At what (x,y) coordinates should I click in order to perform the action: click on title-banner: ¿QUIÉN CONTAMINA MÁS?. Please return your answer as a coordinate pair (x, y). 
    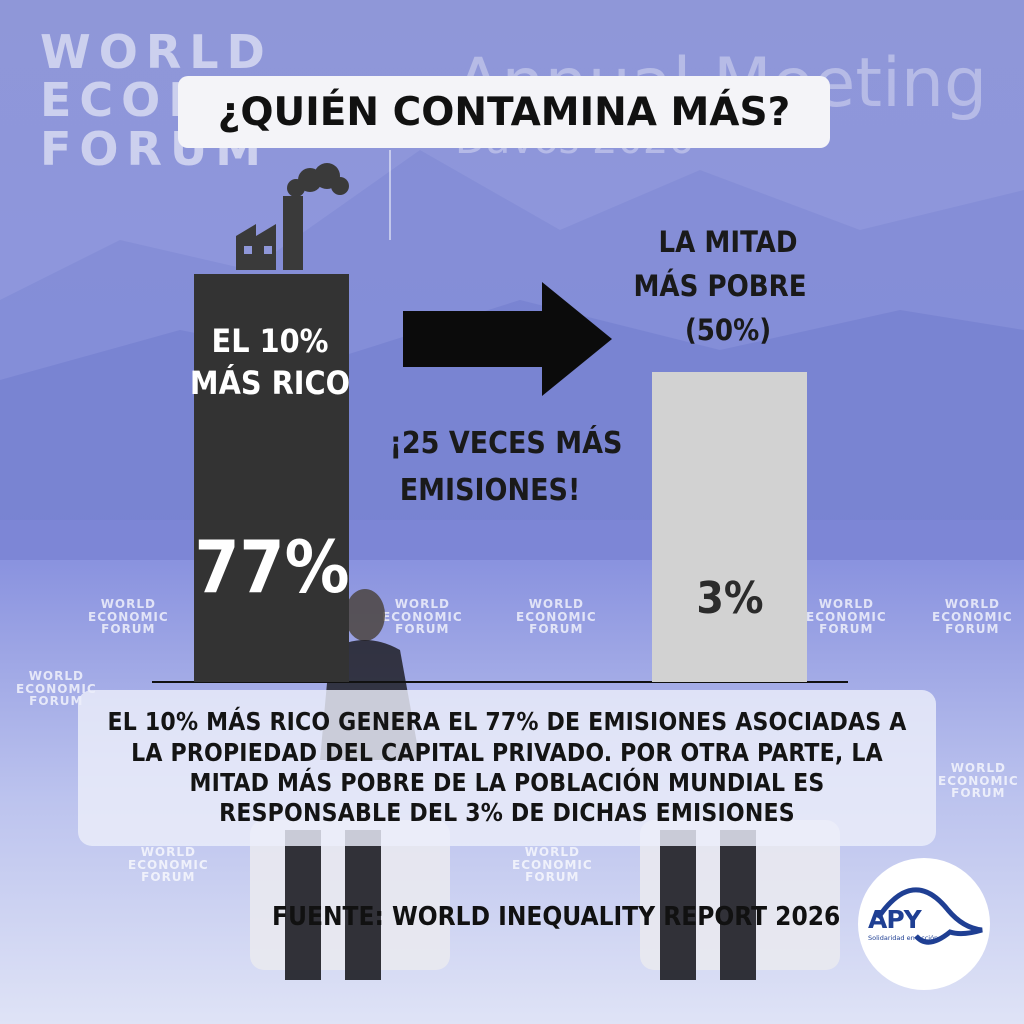
    Looking at the image, I should click on (504, 112).